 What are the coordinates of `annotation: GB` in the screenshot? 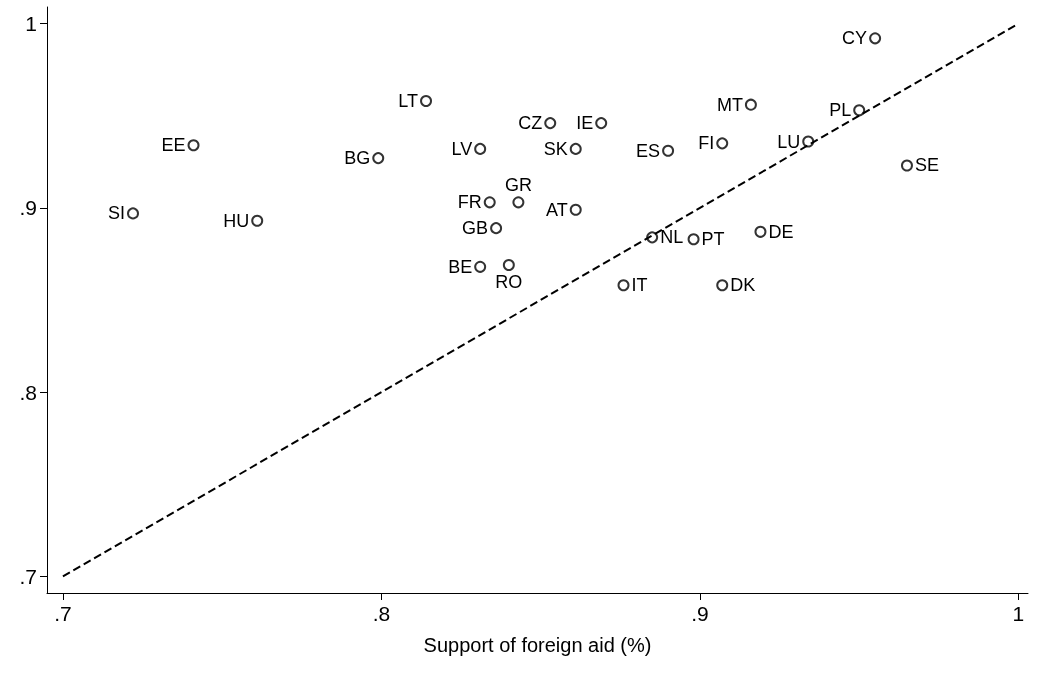 It's located at (475, 228).